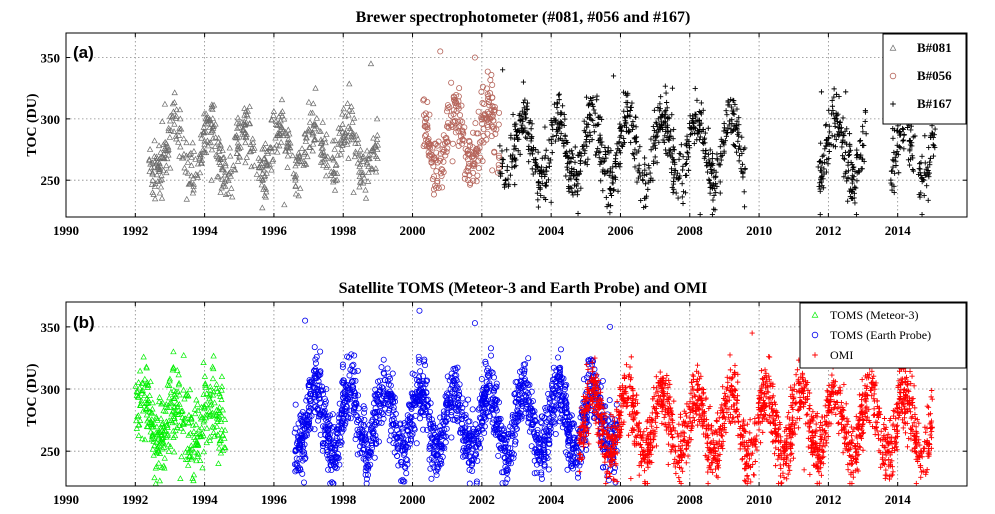  Describe the element at coordinates (693, 375) in the screenshot. I see `data-point-omi` at that location.